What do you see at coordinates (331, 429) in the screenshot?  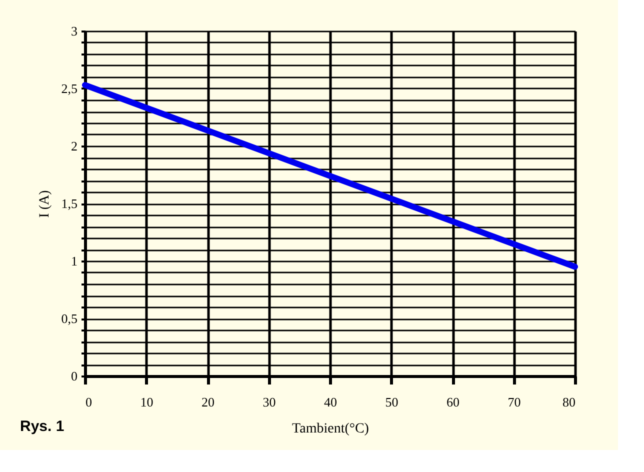 I see `x-axis-title: Tambient(°C)` at bounding box center [331, 429].